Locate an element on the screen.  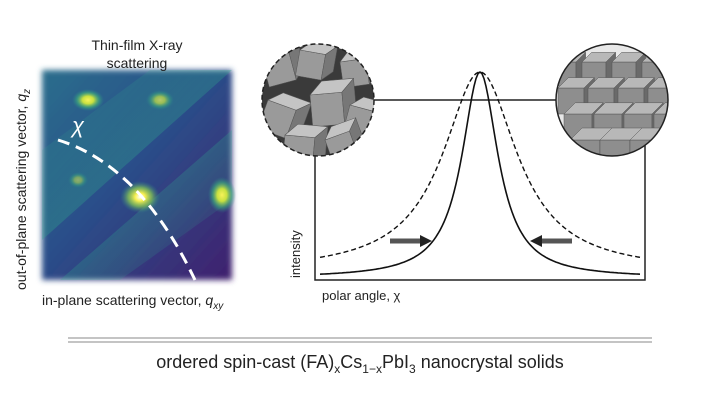
panel-title: Thin-film X-ray scattering is located at coordinates (136, 54).